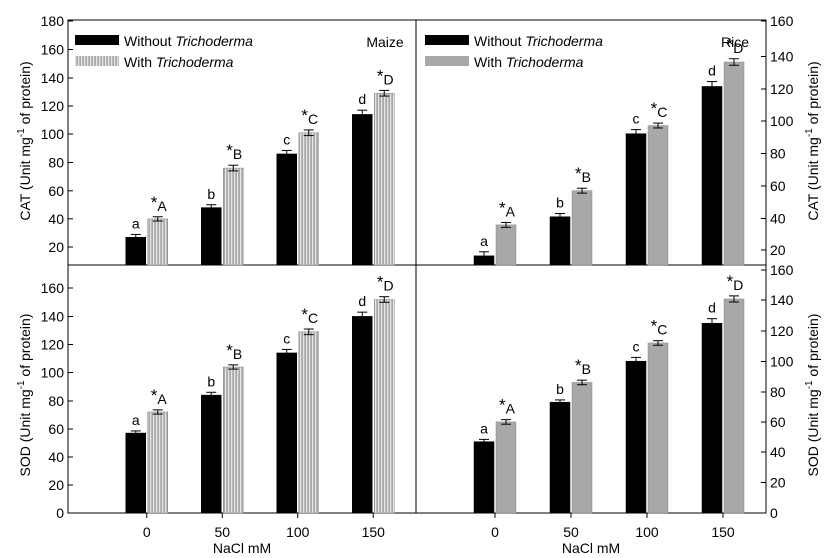 This screenshot has width=825, height=558. What do you see at coordinates (53, 21) in the screenshot?
I see `y-tick-label: 180` at bounding box center [53, 21].